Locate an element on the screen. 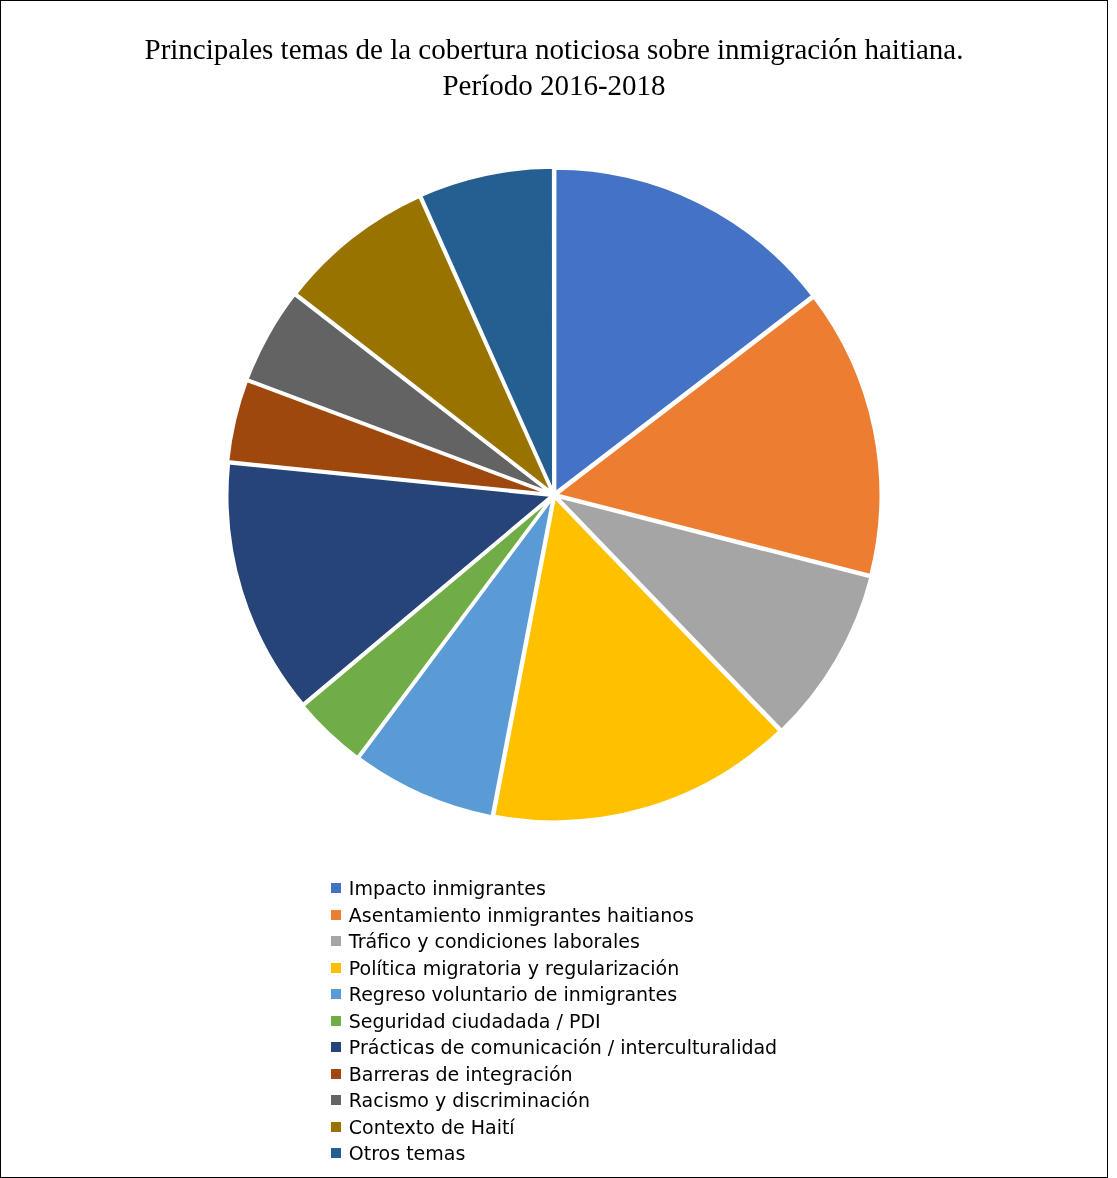  legend-label: Tráfico y condiciones laborales is located at coordinates (494, 941).